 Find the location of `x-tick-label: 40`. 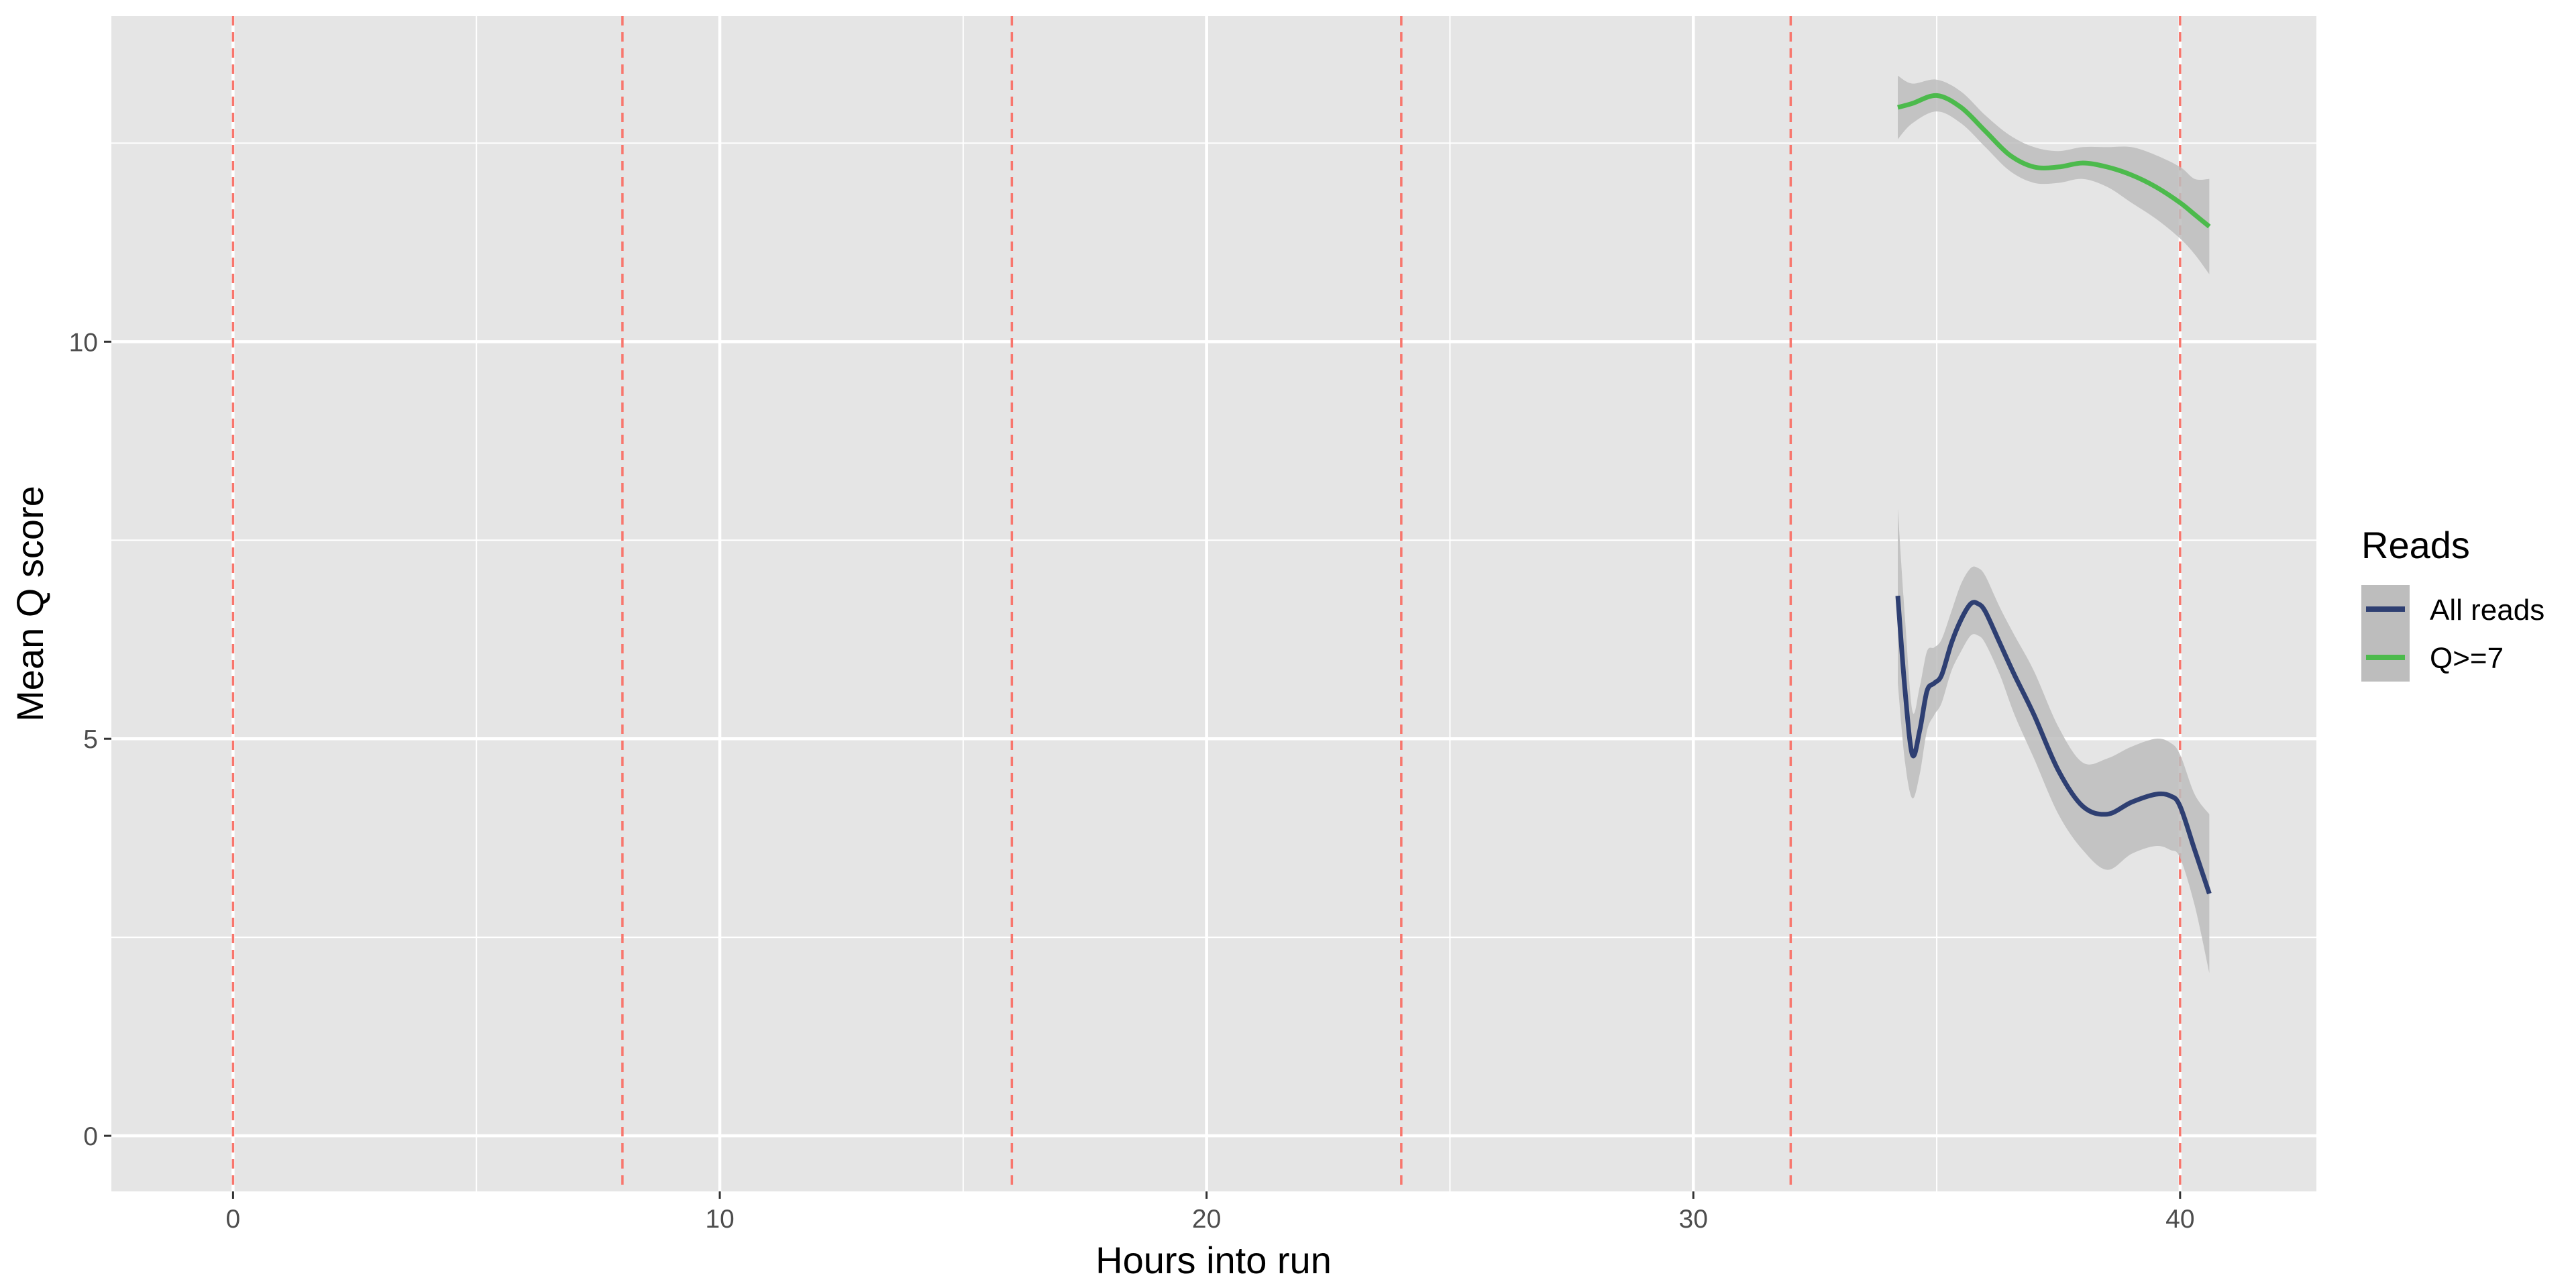

x-tick-label: 40 is located at coordinates (2179, 1219).